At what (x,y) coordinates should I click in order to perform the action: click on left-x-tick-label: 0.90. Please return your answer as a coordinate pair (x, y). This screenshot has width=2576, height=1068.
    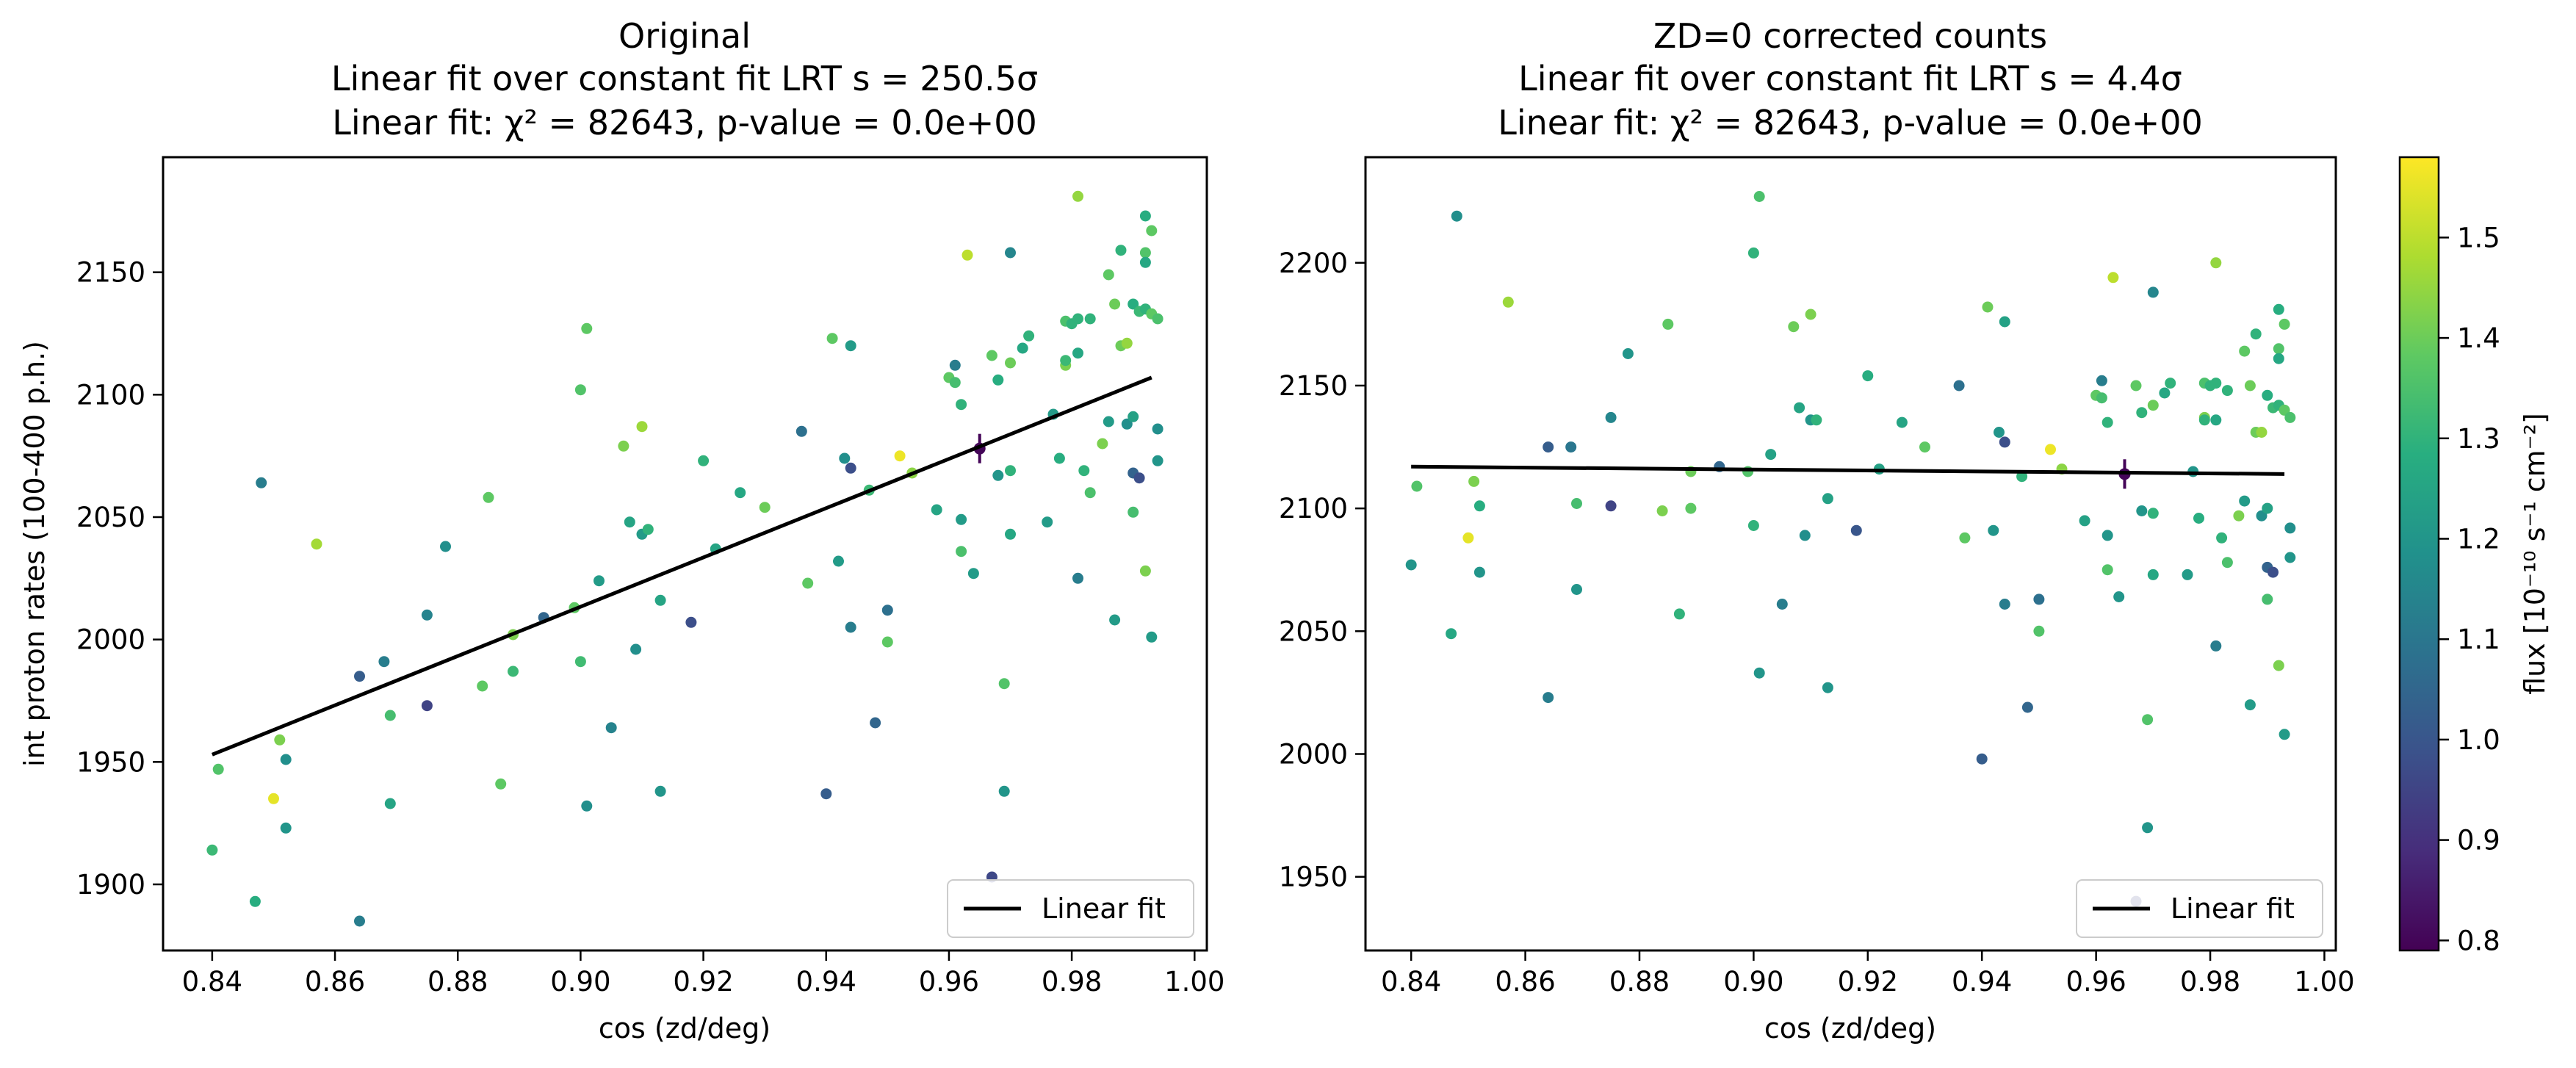
    Looking at the image, I should click on (580, 982).